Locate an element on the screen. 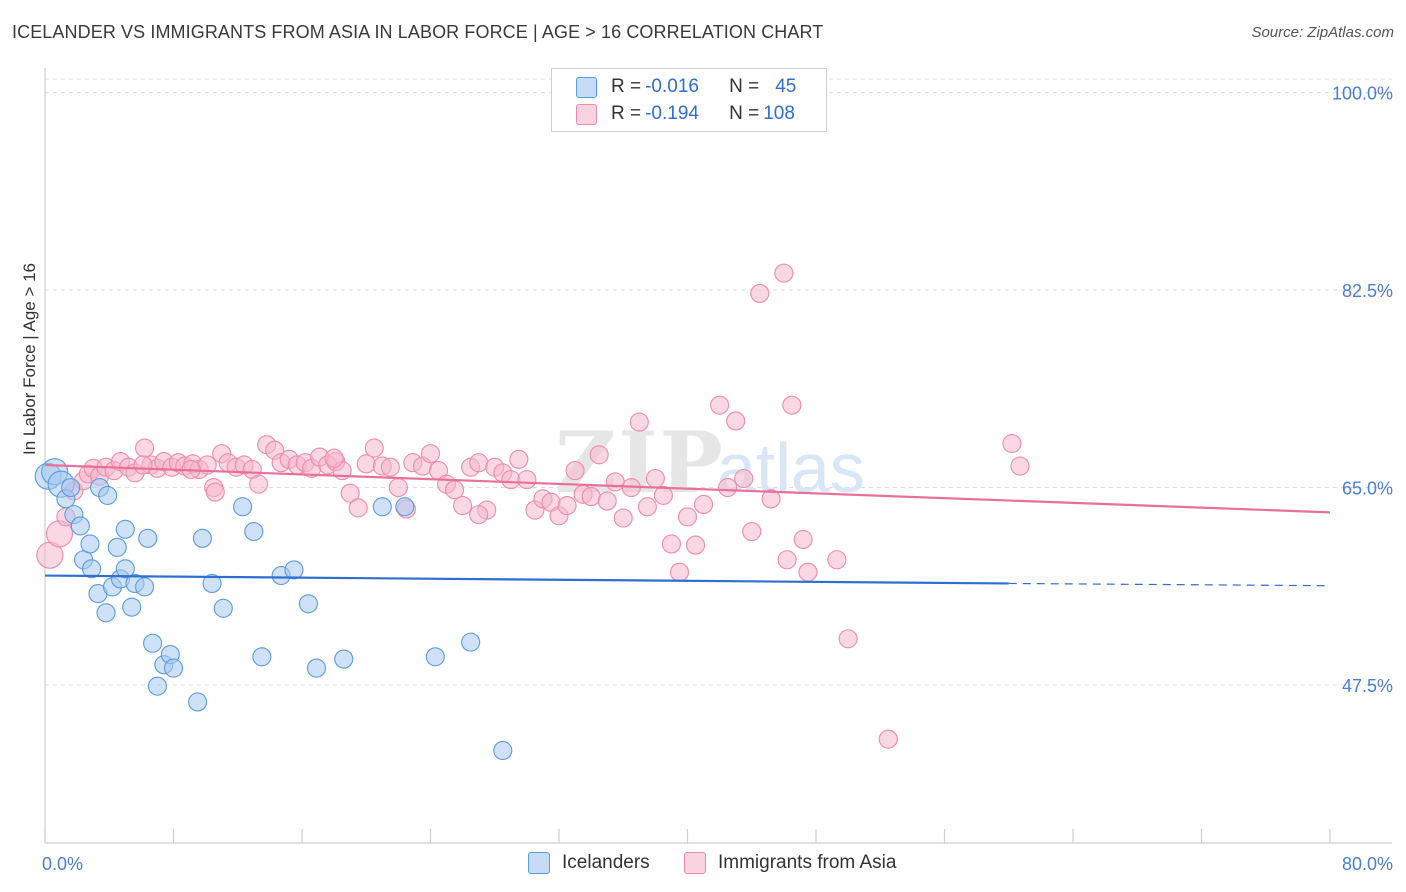 The width and height of the screenshot is (1406, 892). trend-lines is located at coordinates (687, 525).